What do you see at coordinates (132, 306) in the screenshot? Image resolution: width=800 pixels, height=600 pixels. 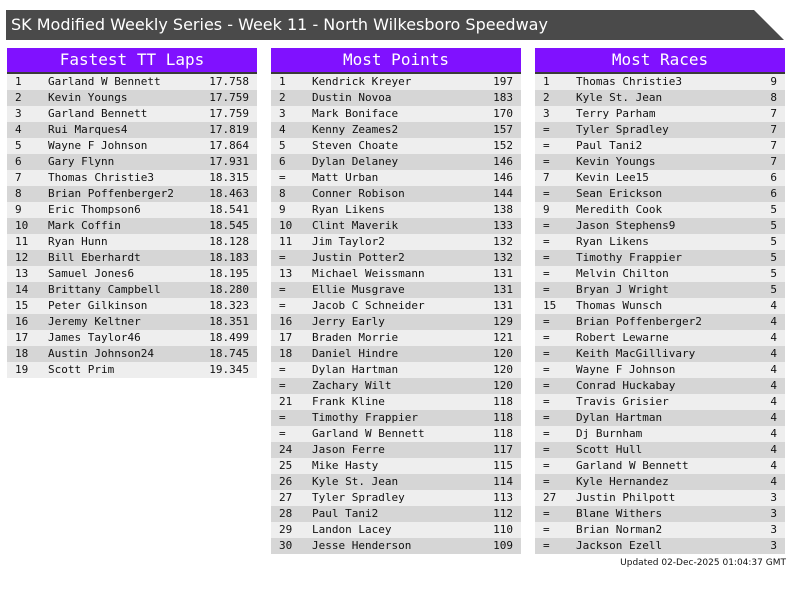 I see `table-row: 15 Peter Gilkinson 18.323` at bounding box center [132, 306].